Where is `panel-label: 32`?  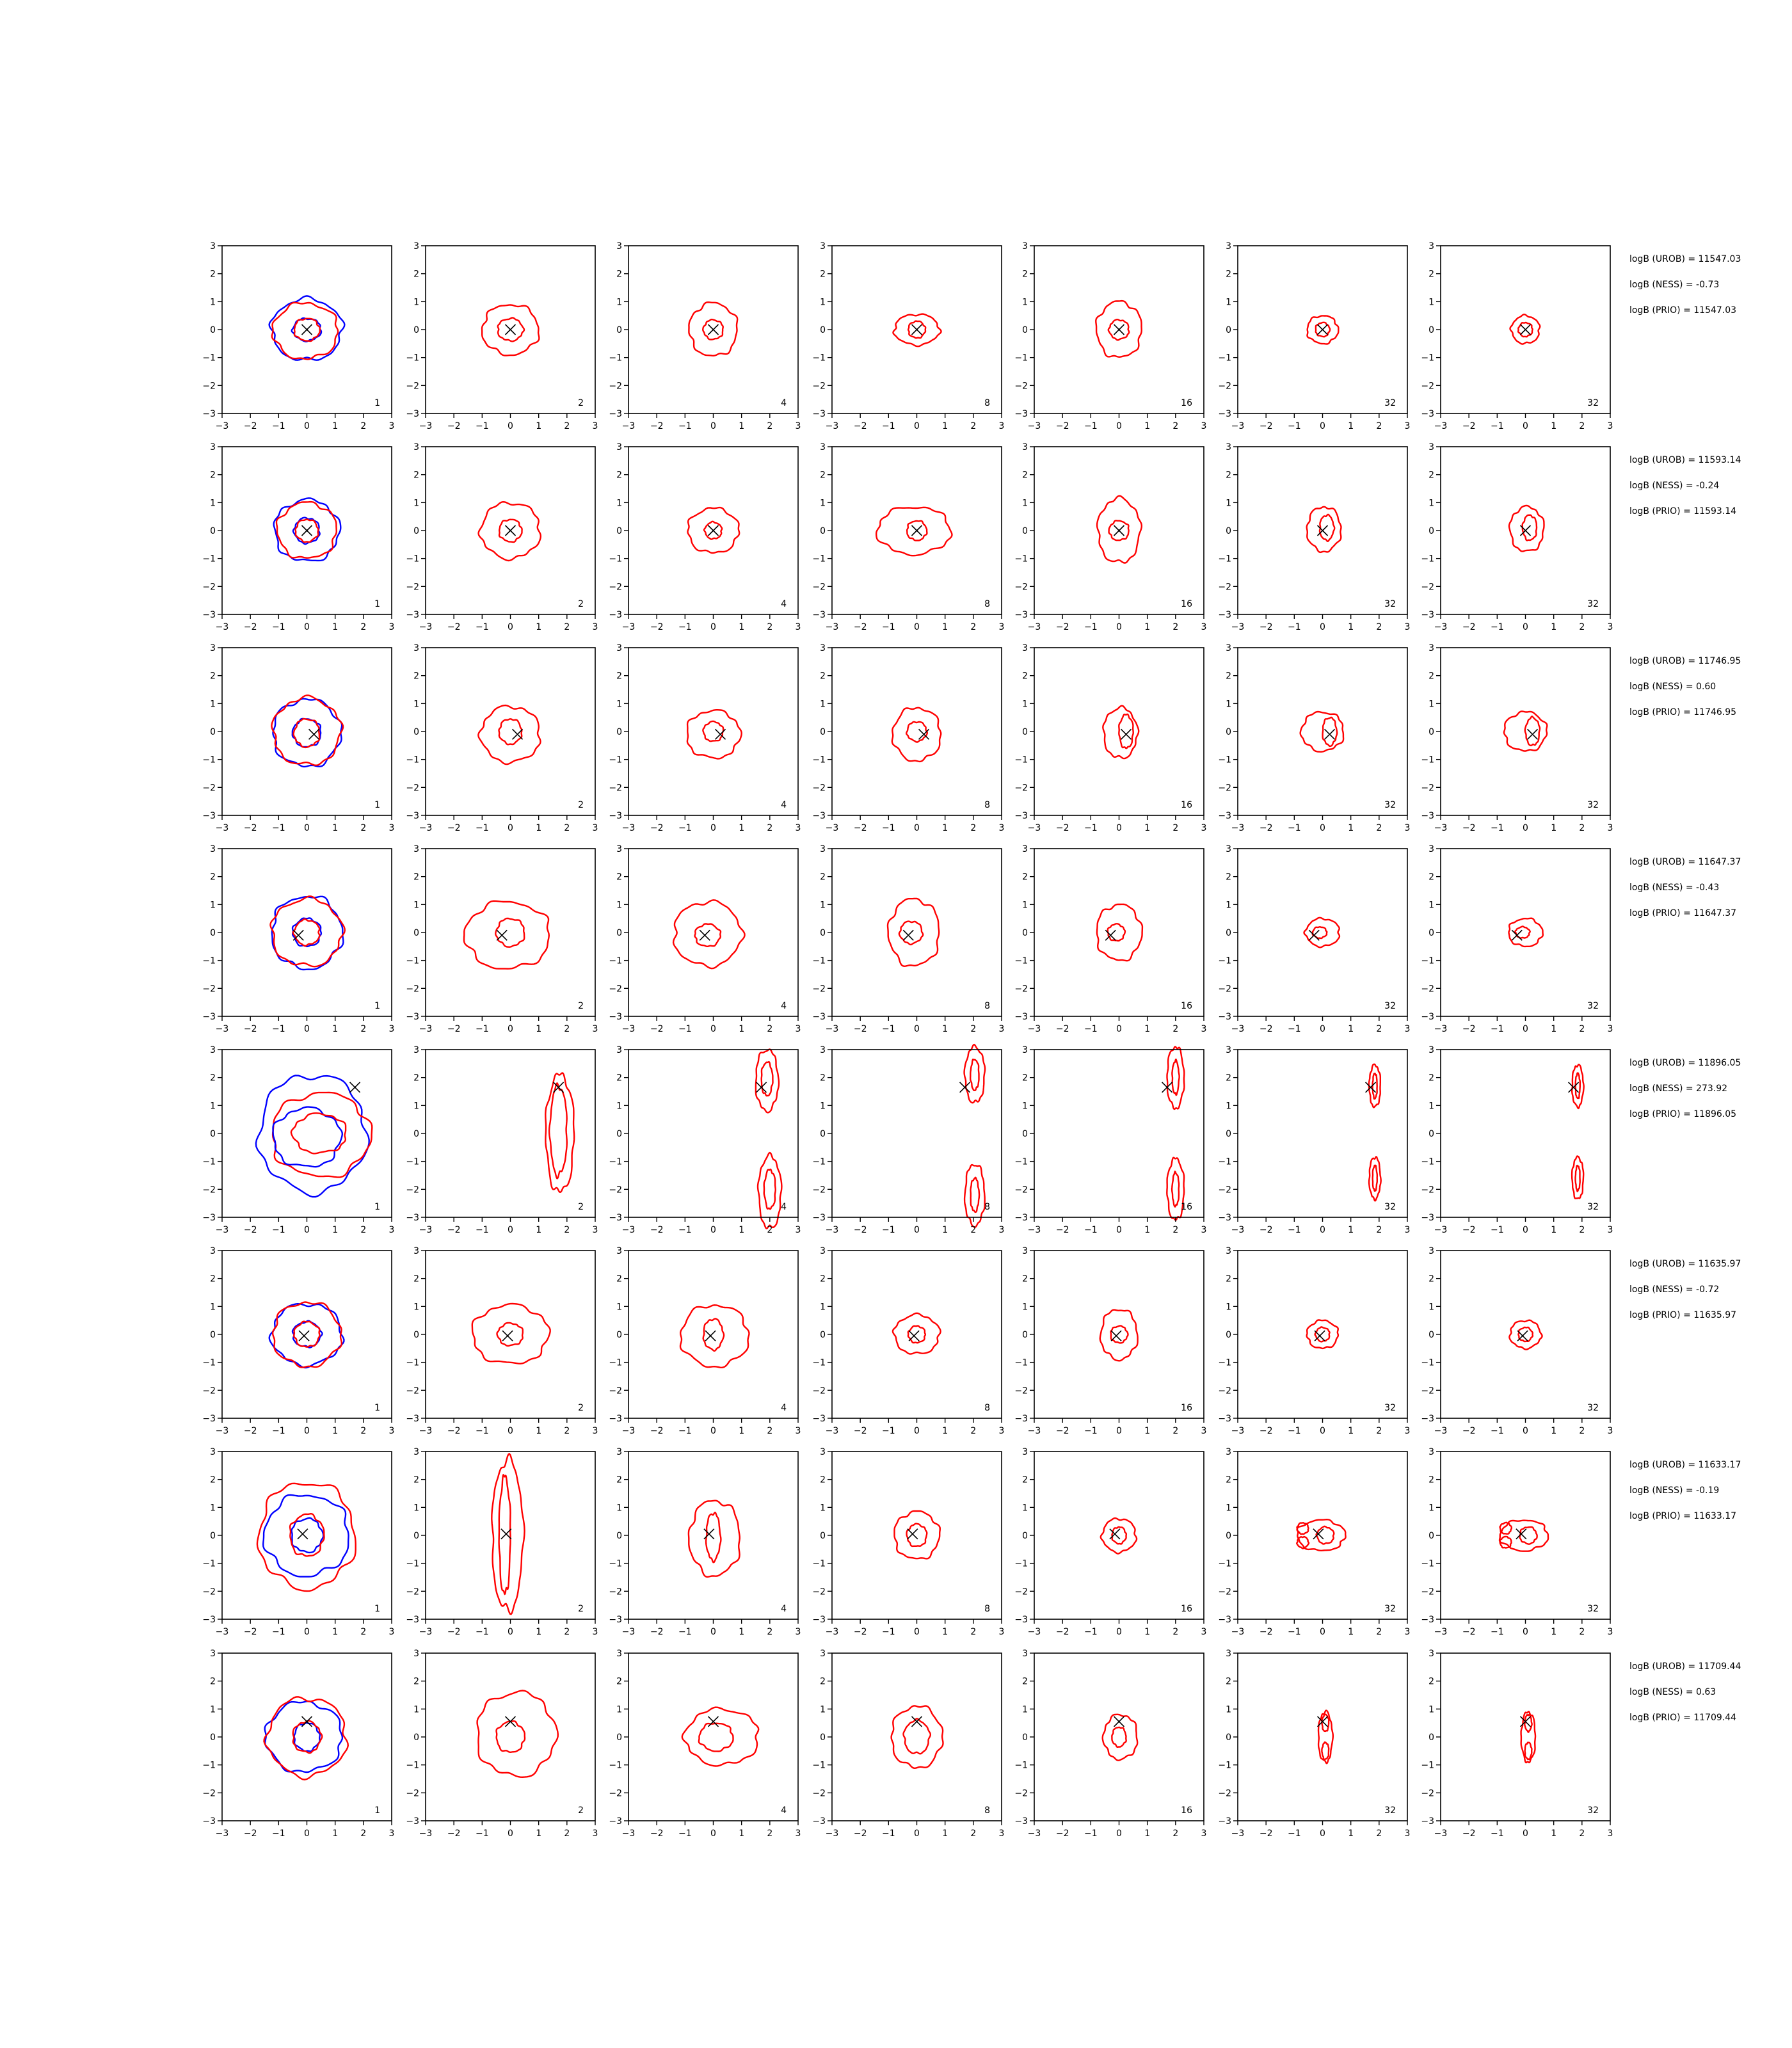
panel-label: 32 is located at coordinates (1593, 805).